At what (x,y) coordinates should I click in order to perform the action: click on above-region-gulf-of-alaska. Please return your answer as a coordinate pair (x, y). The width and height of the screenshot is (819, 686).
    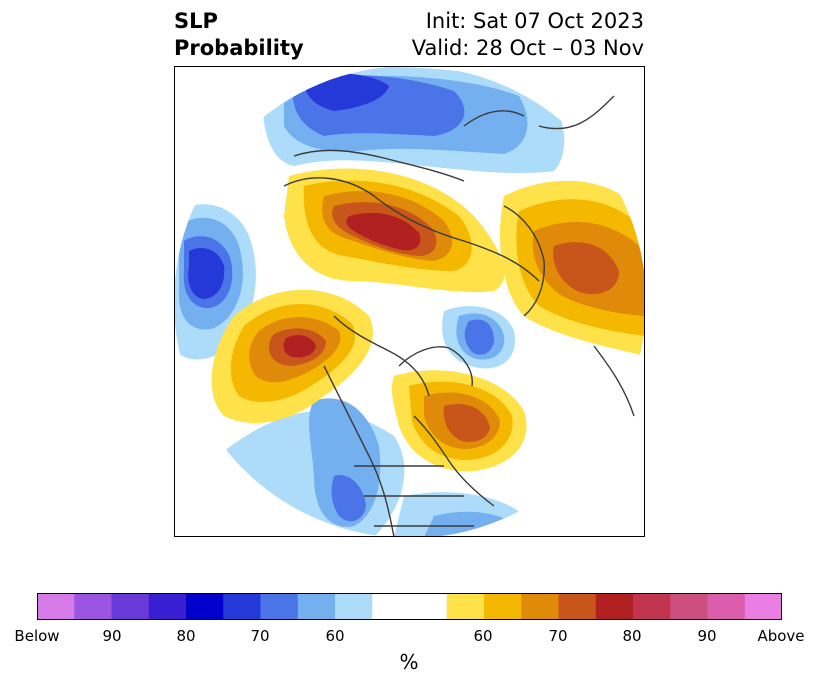
    Looking at the image, I should click on (292, 356).